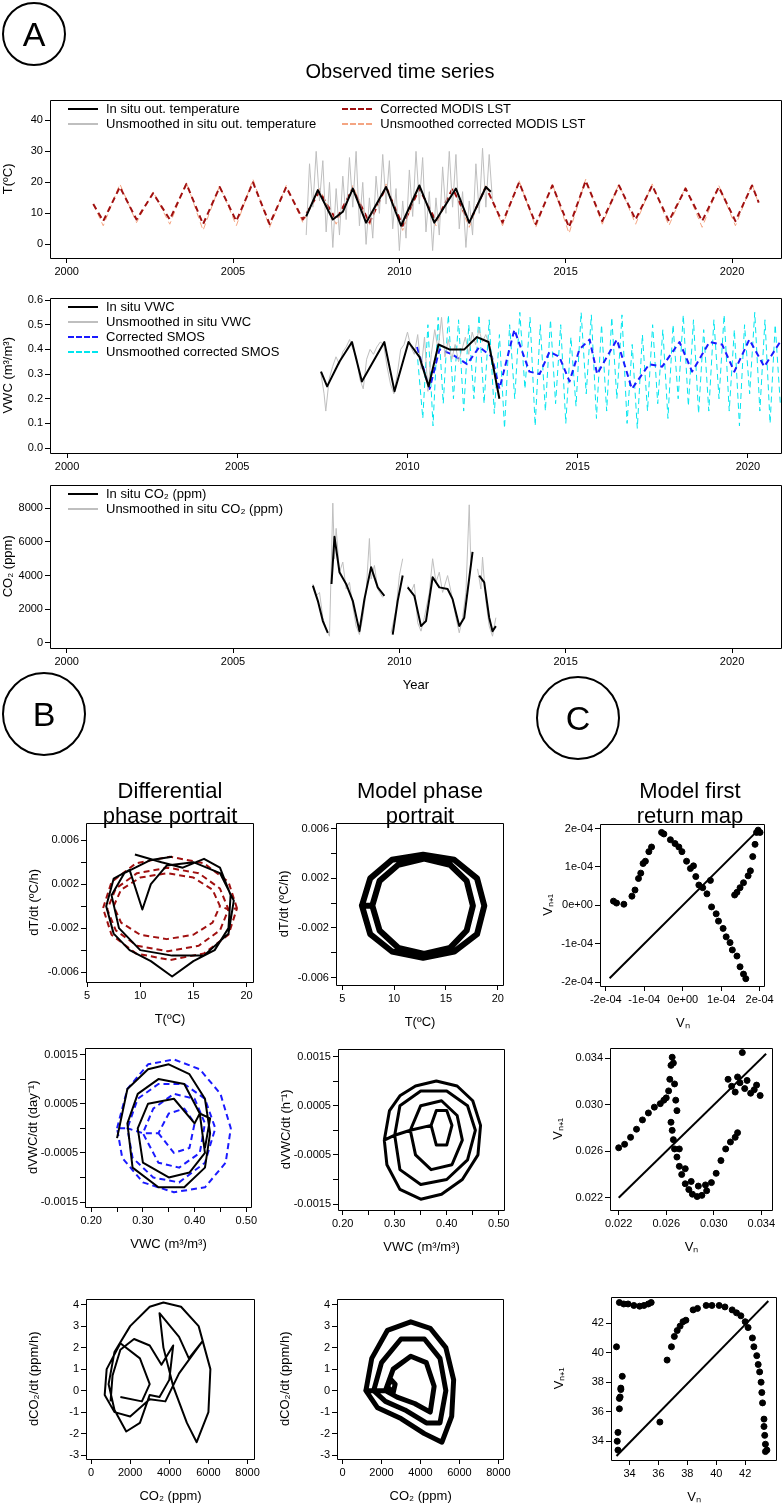 This screenshot has width=782, height=1511. Describe the element at coordinates (326, 1303) in the screenshot. I see `y-tick-label: 4` at that location.